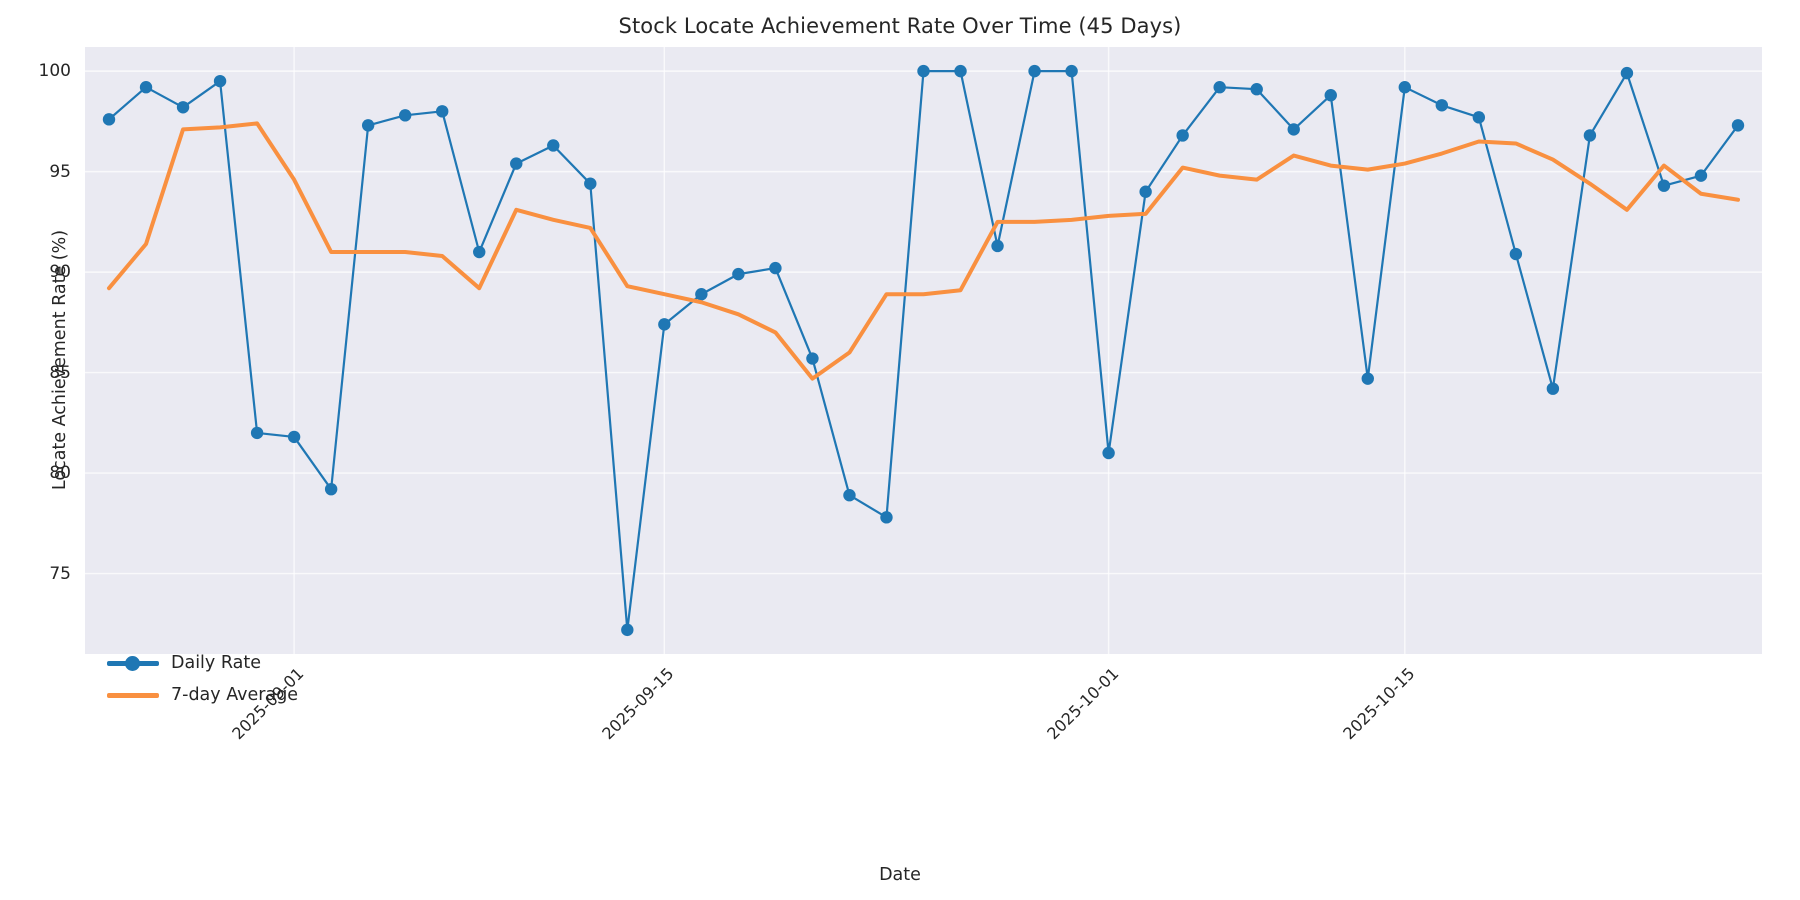  I want to click on legend-marker-icon, so click(132, 663).